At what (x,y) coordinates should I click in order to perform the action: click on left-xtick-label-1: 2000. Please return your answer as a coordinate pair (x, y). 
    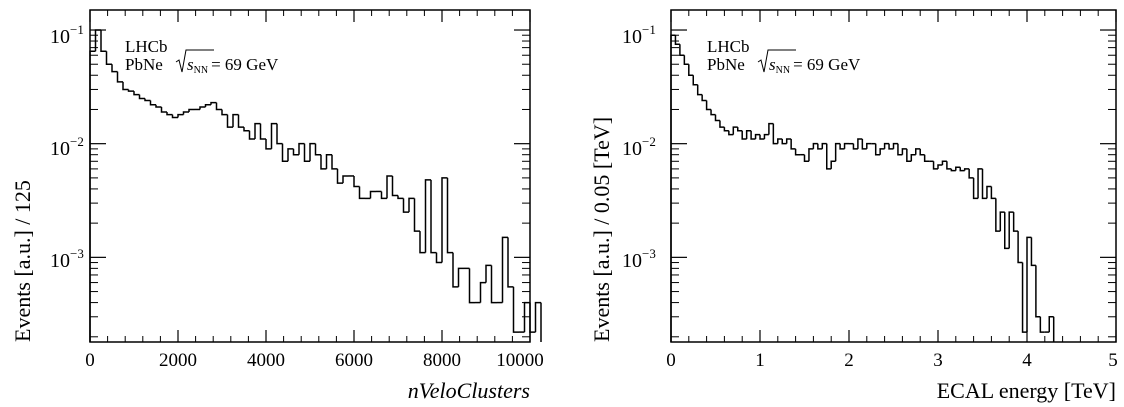
    Looking at the image, I should click on (178, 360).